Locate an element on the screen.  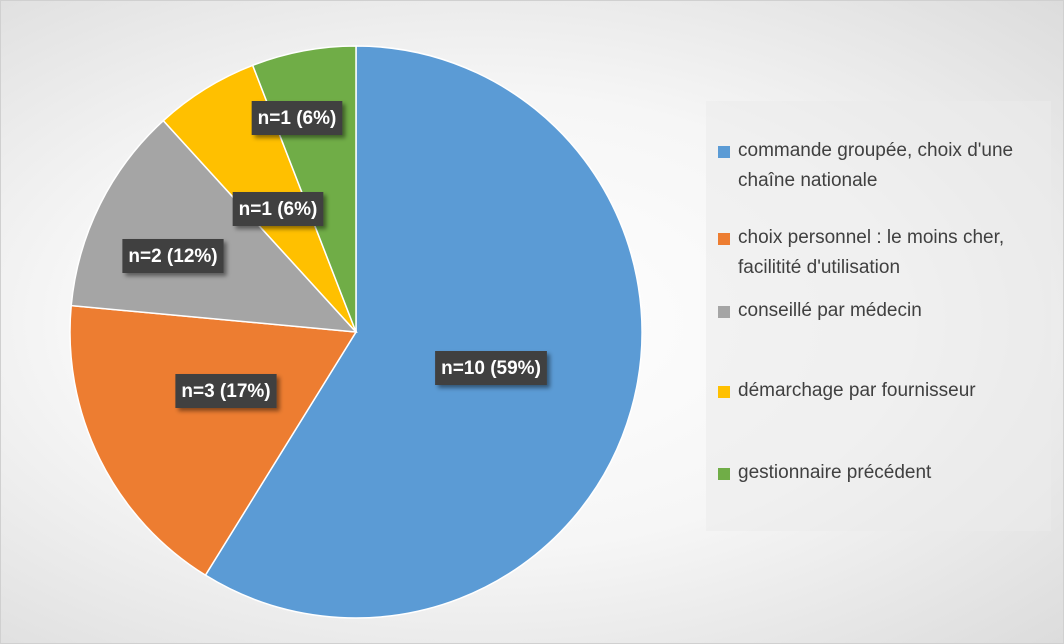
legend-label: gestionnaire précédent is located at coordinates (835, 472).